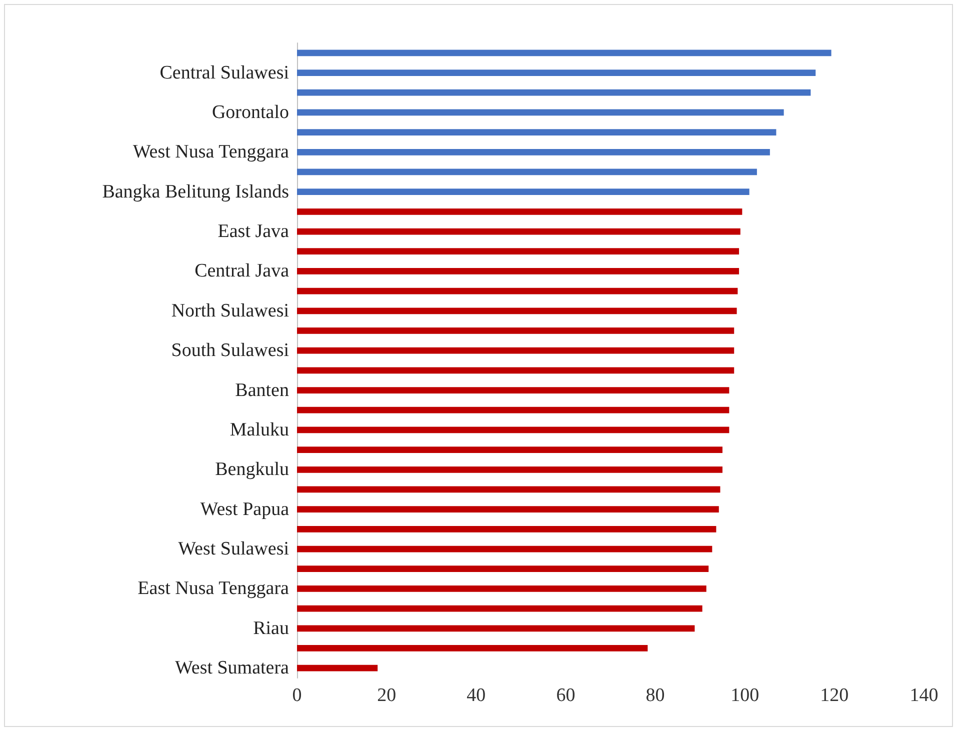  Describe the element at coordinates (386, 695) in the screenshot. I see `x-tick-label: 20` at that location.